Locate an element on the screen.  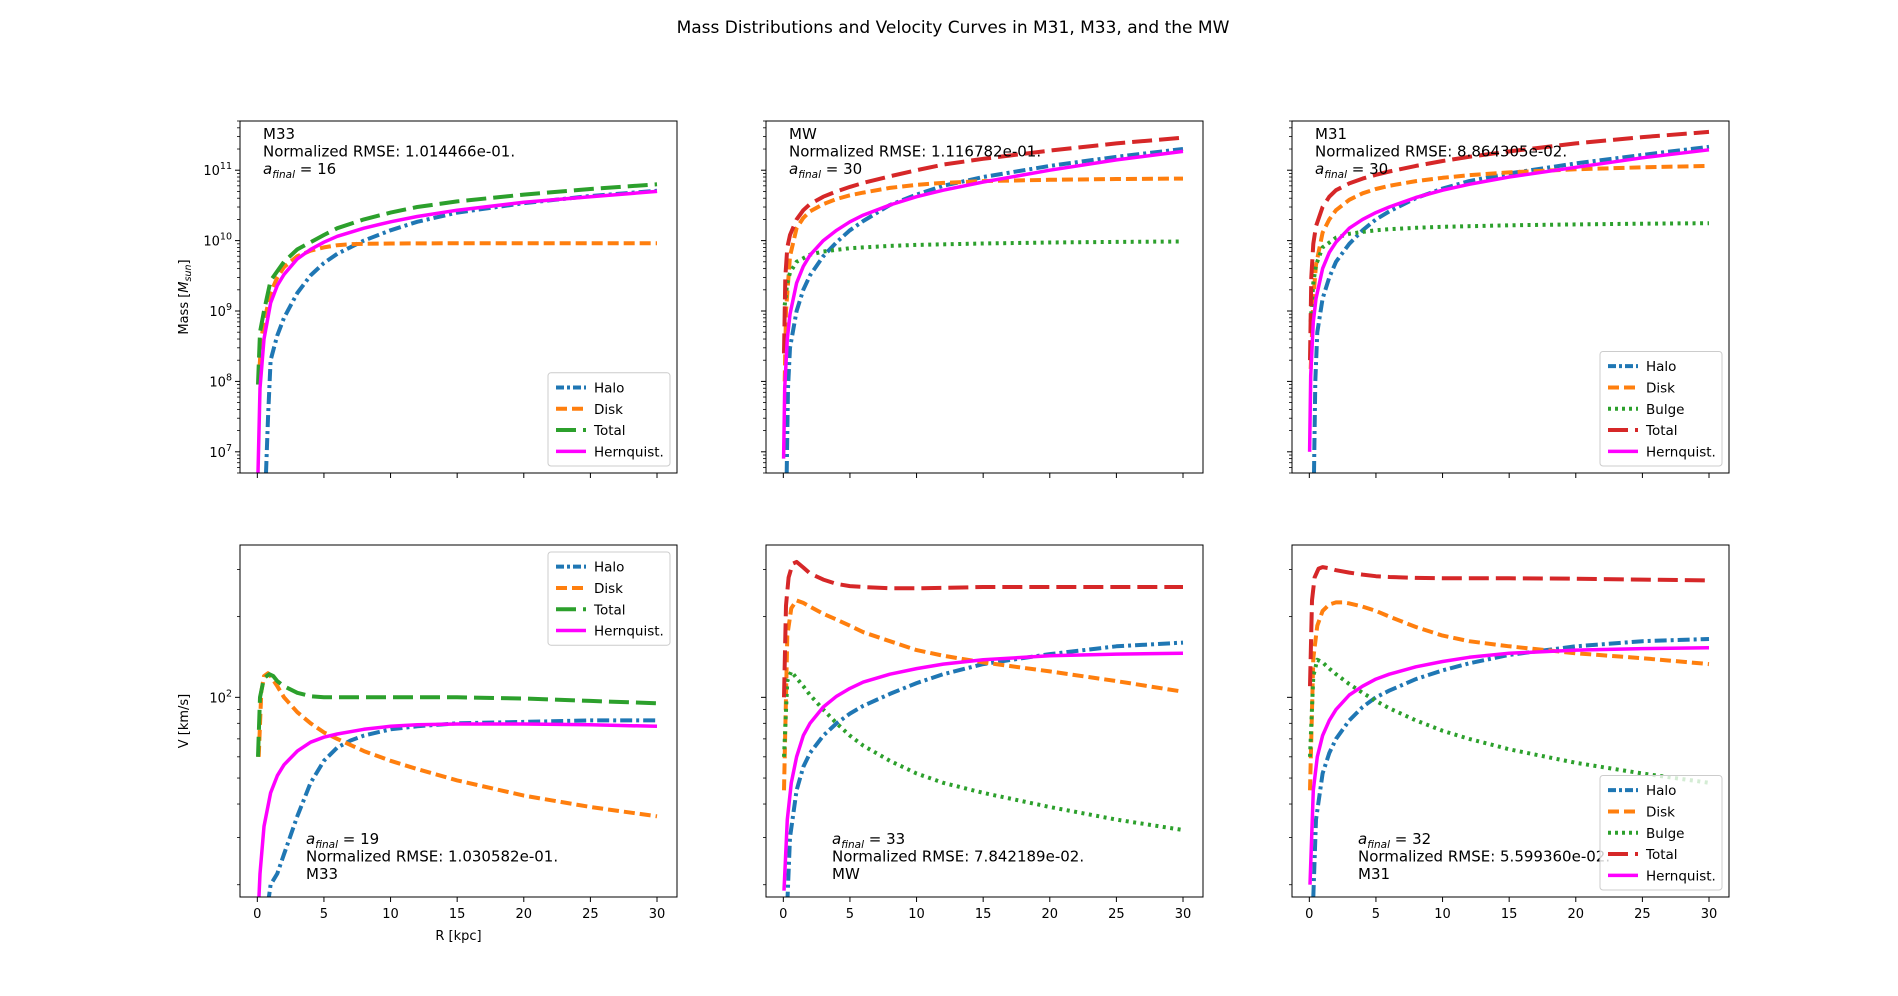
annotation-line: Normalized RMSE: 1.014466e-01. is located at coordinates (389, 152).